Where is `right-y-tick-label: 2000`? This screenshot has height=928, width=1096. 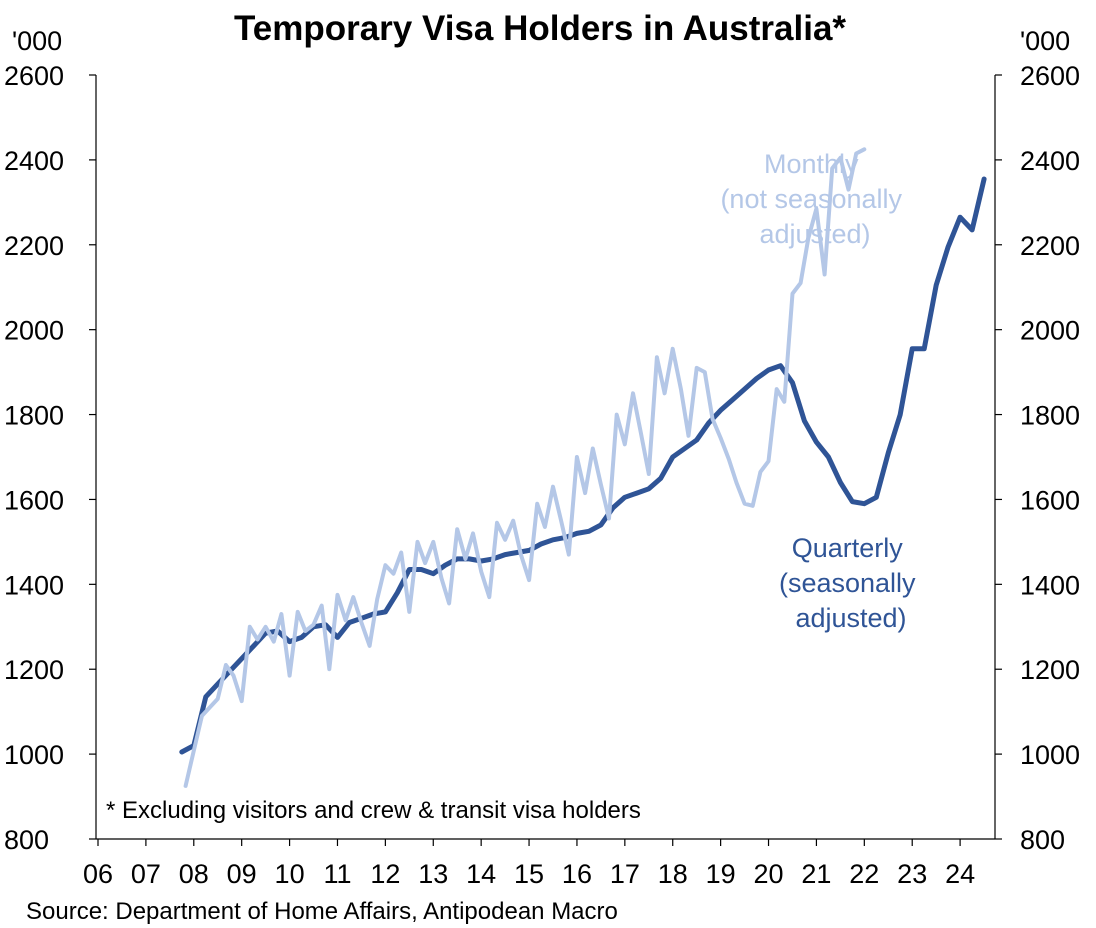 right-y-tick-label: 2000 is located at coordinates (1050, 331).